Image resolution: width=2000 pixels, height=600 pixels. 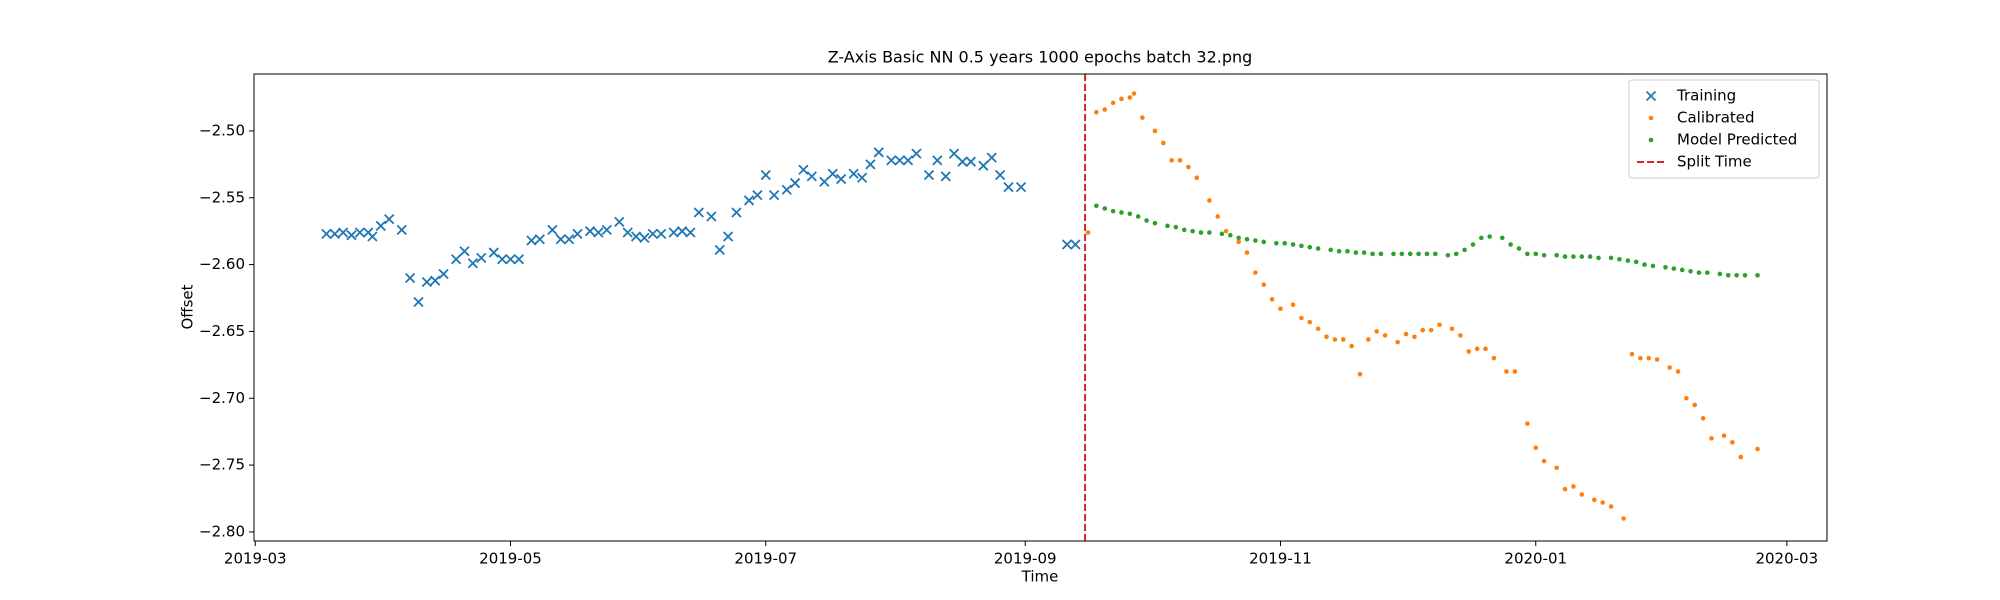 What do you see at coordinates (222, 197) in the screenshot?
I see `y-tick-label: −2.55` at bounding box center [222, 197].